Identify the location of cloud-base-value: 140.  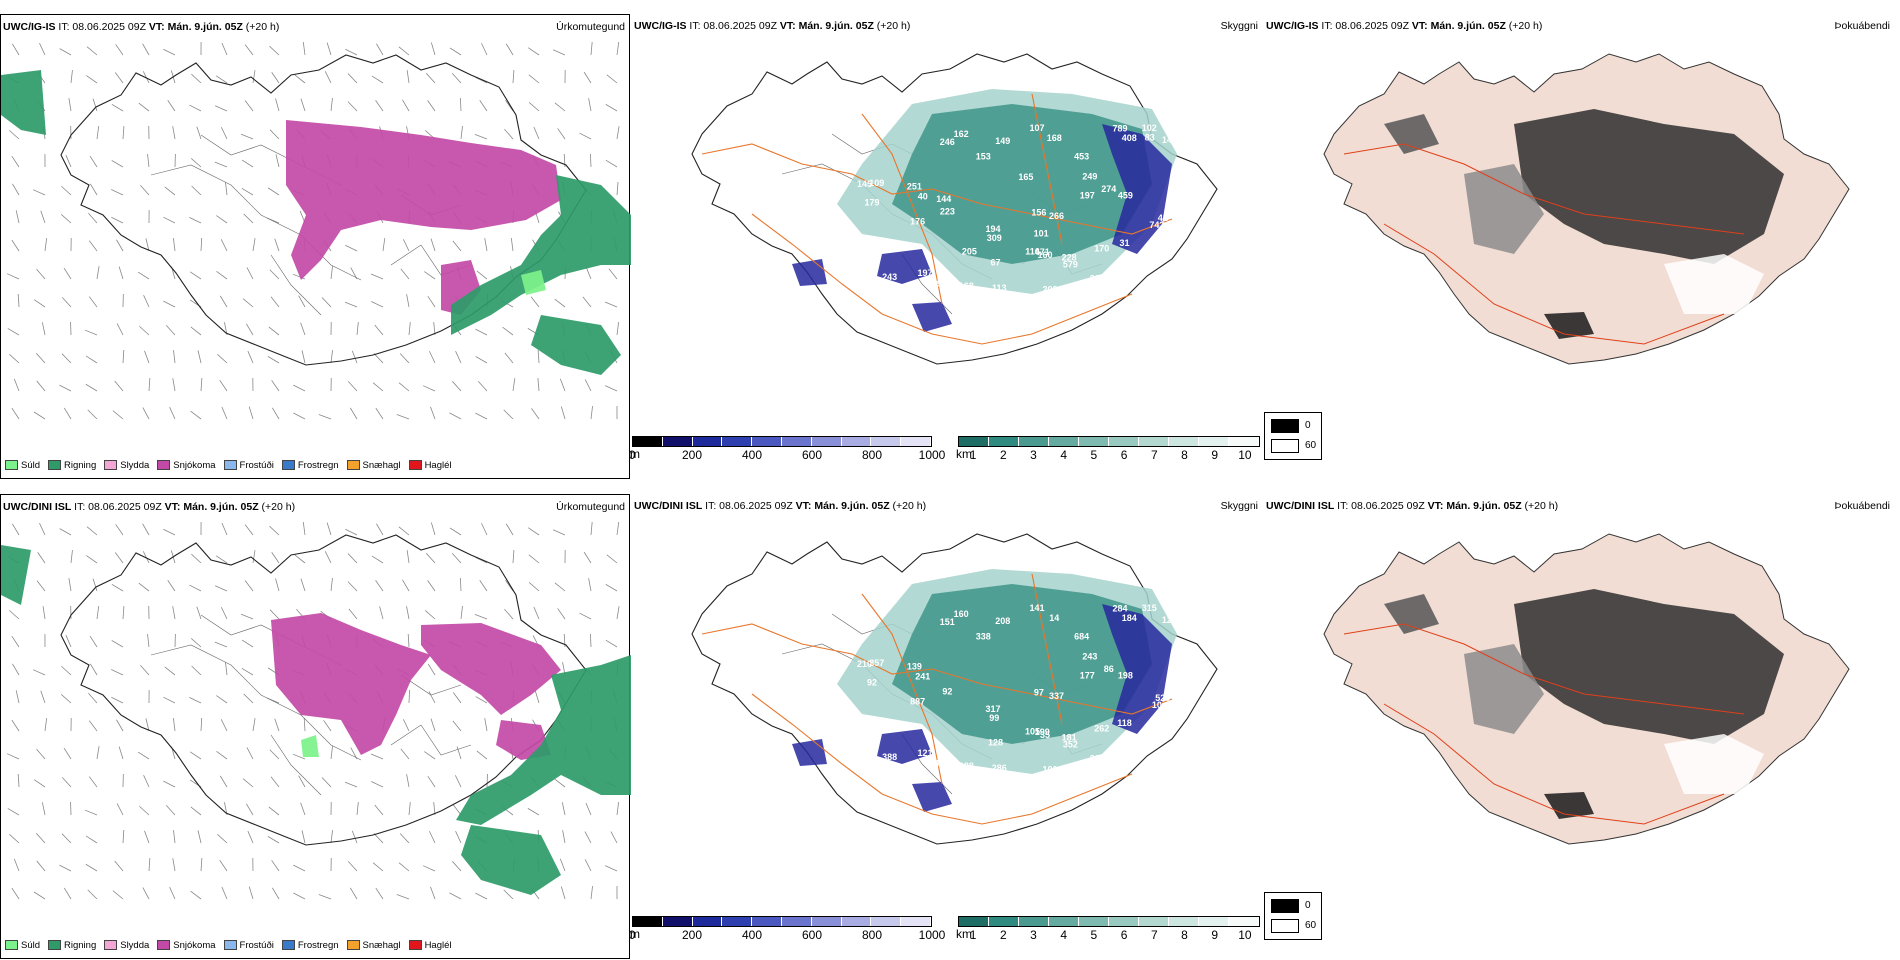
(1059, 782).